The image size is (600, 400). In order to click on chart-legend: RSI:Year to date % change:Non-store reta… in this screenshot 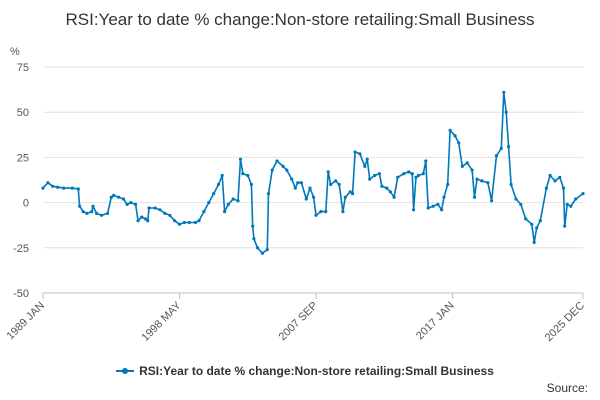, I will do `click(305, 371)`.